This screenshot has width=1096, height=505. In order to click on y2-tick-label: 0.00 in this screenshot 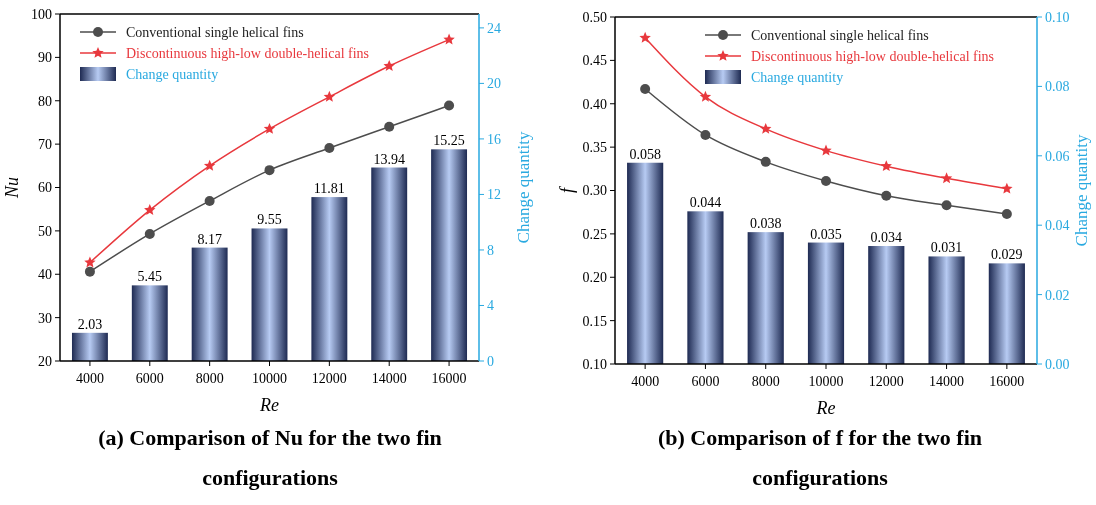, I will do `click(1057, 364)`.